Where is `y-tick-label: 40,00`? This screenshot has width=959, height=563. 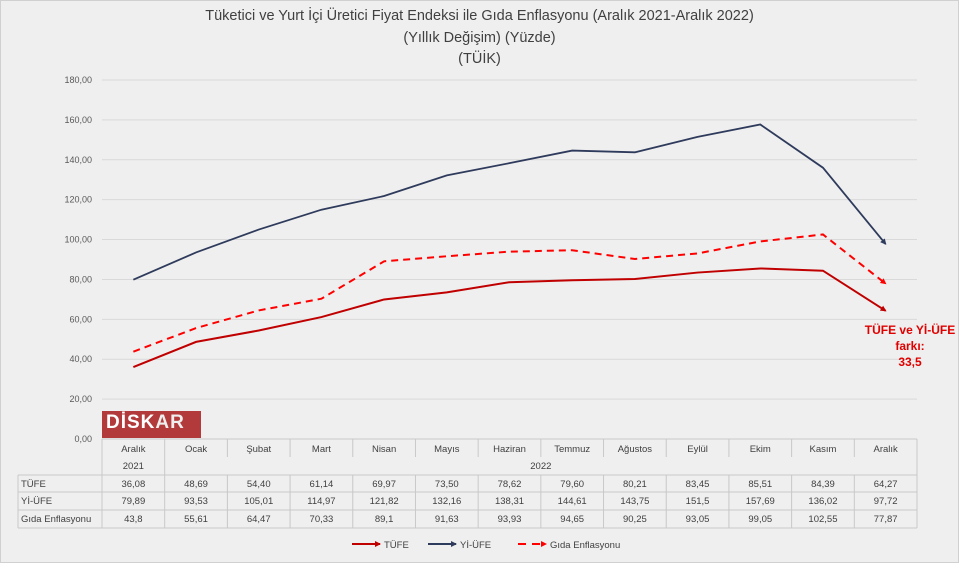
y-tick-label: 40,00 is located at coordinates (80, 359).